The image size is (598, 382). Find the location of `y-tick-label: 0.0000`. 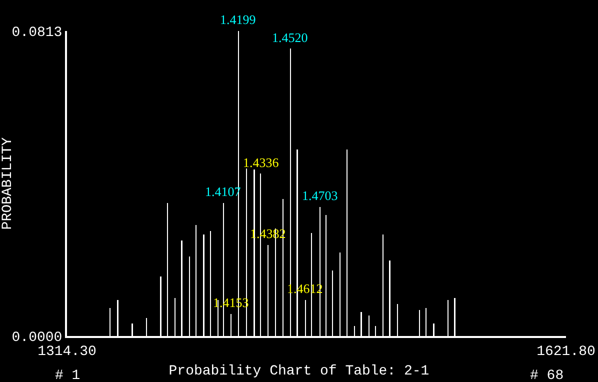

y-tick-label: 0.0000 is located at coordinates (37, 338).